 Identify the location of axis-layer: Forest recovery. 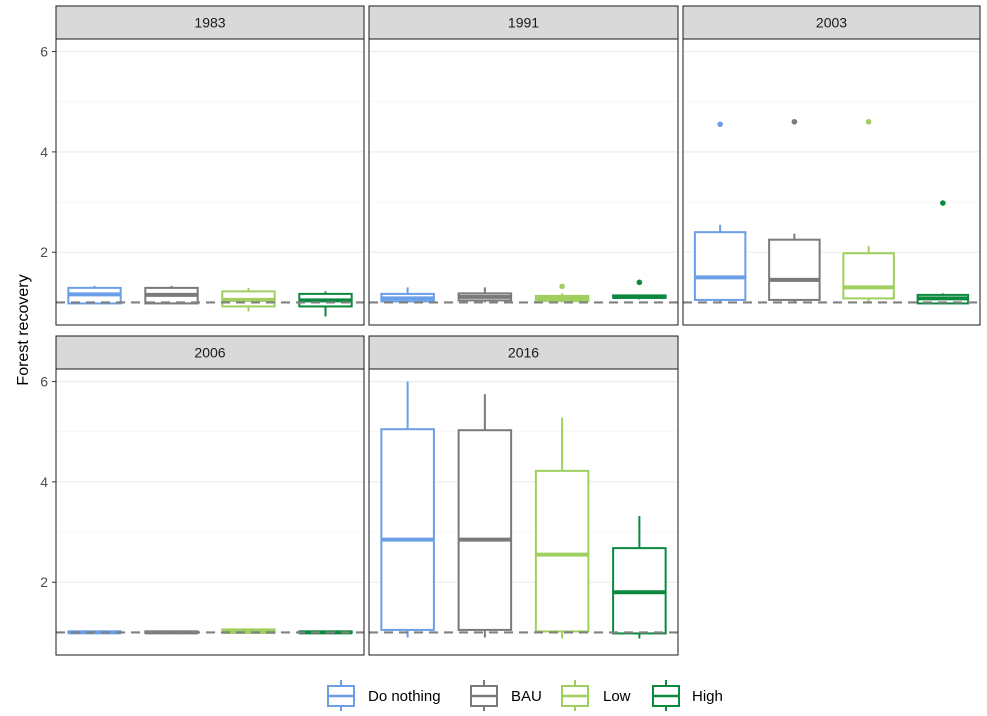
(23, 329).